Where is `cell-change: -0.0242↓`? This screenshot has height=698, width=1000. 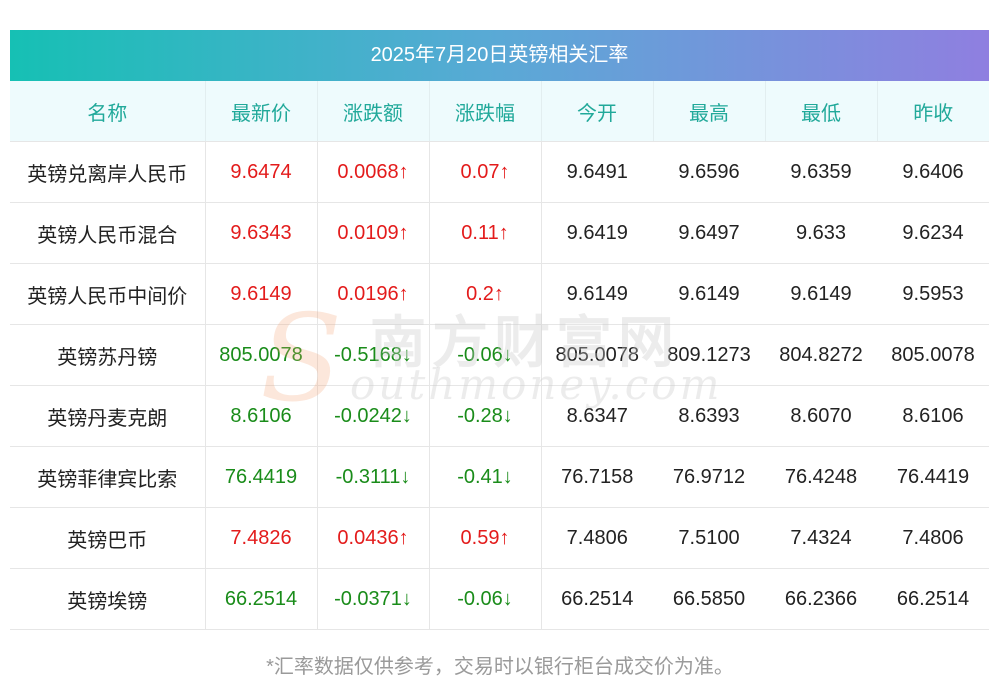
cell-change: -0.0242↓ is located at coordinates (373, 416).